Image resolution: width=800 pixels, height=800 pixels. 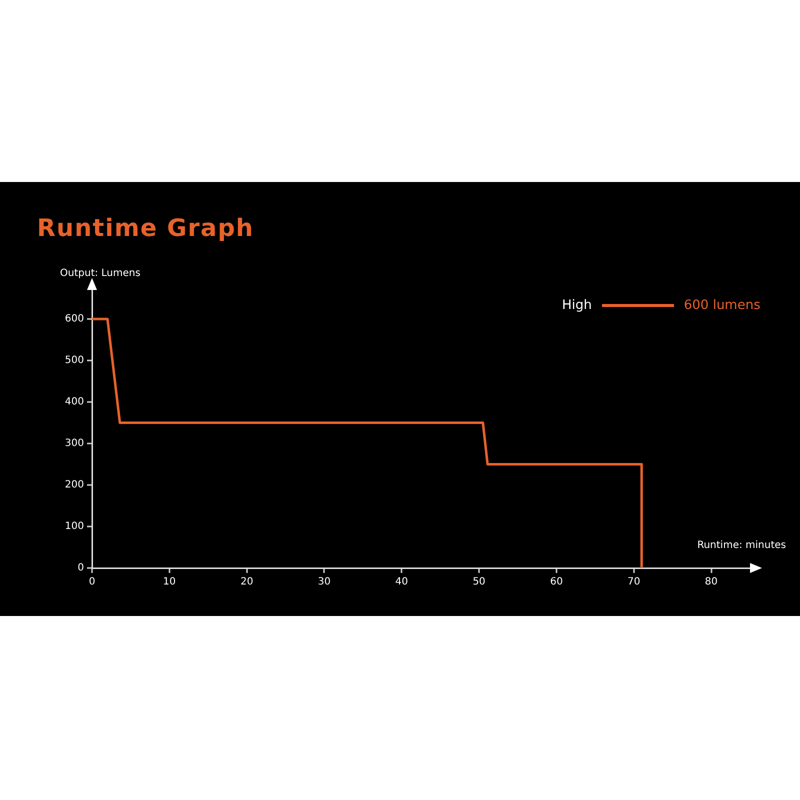 What do you see at coordinates (577, 305) in the screenshot?
I see `text: High` at bounding box center [577, 305].